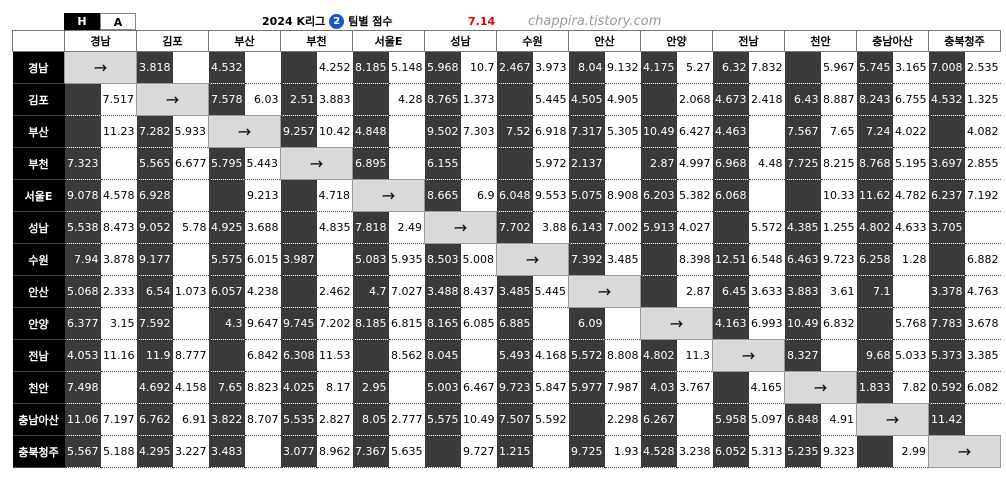 The width and height of the screenshot is (1006, 478). Describe the element at coordinates (38, 227) in the screenshot. I see `row-header: 성남` at that location.